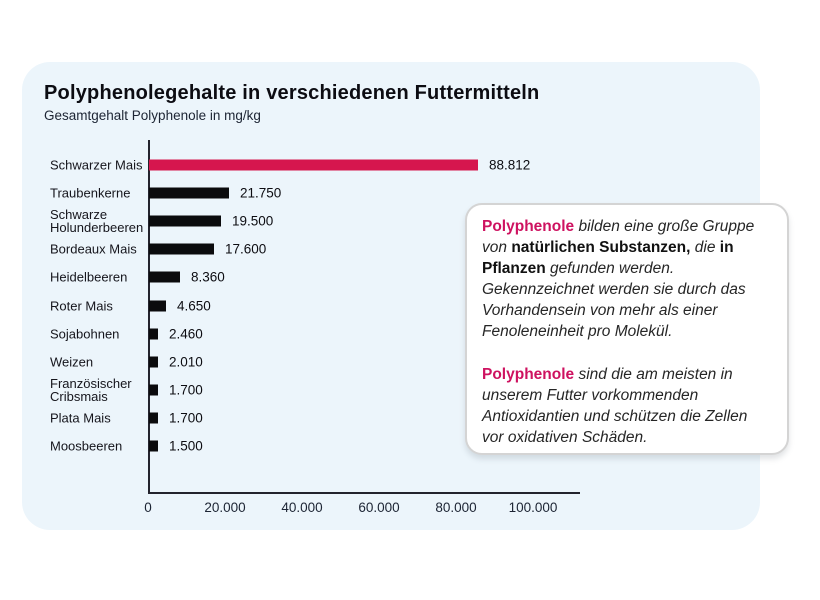 The image size is (820, 600). What do you see at coordinates (186, 334) in the screenshot?
I see `value-label: 2.460` at bounding box center [186, 334].